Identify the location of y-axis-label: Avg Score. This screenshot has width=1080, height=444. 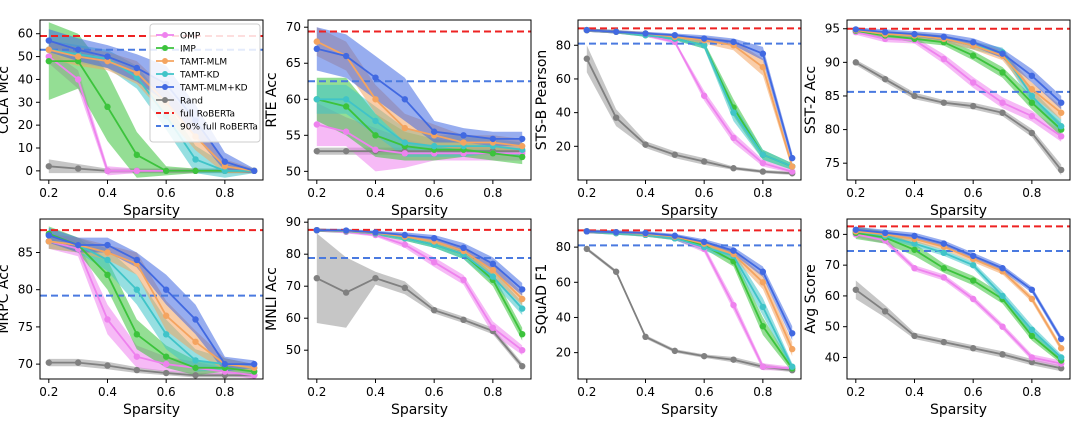
(811, 299).